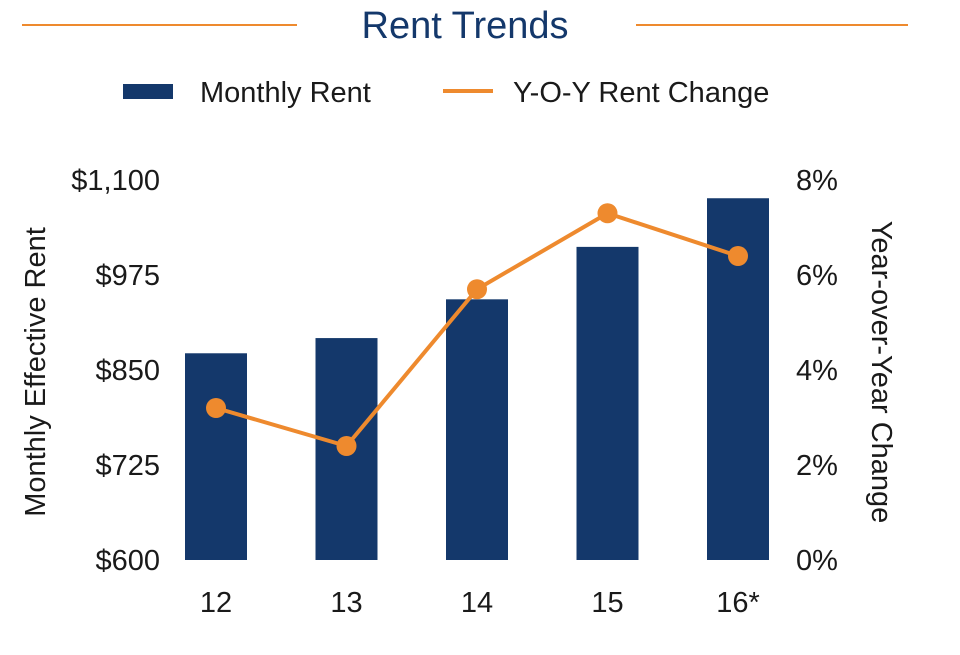 This screenshot has width=960, height=655. I want to click on x-tick-label: 15, so click(607, 603).